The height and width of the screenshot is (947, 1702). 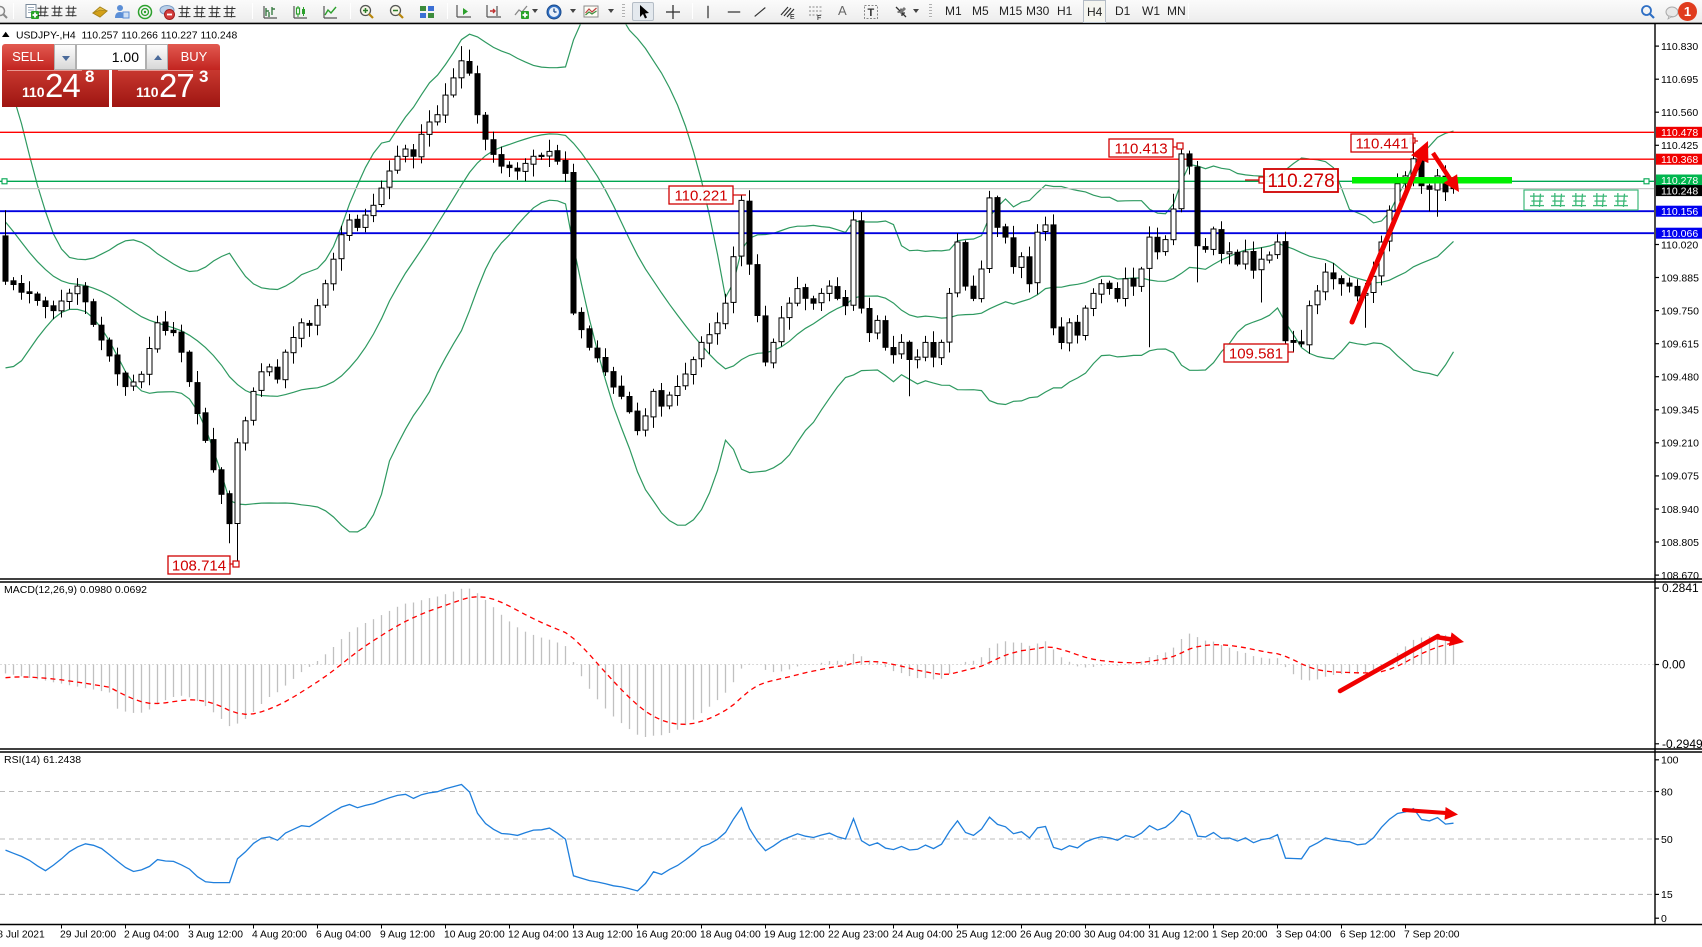 I want to click on svg-text: 22 Aug 23:00, so click(x=858, y=935).